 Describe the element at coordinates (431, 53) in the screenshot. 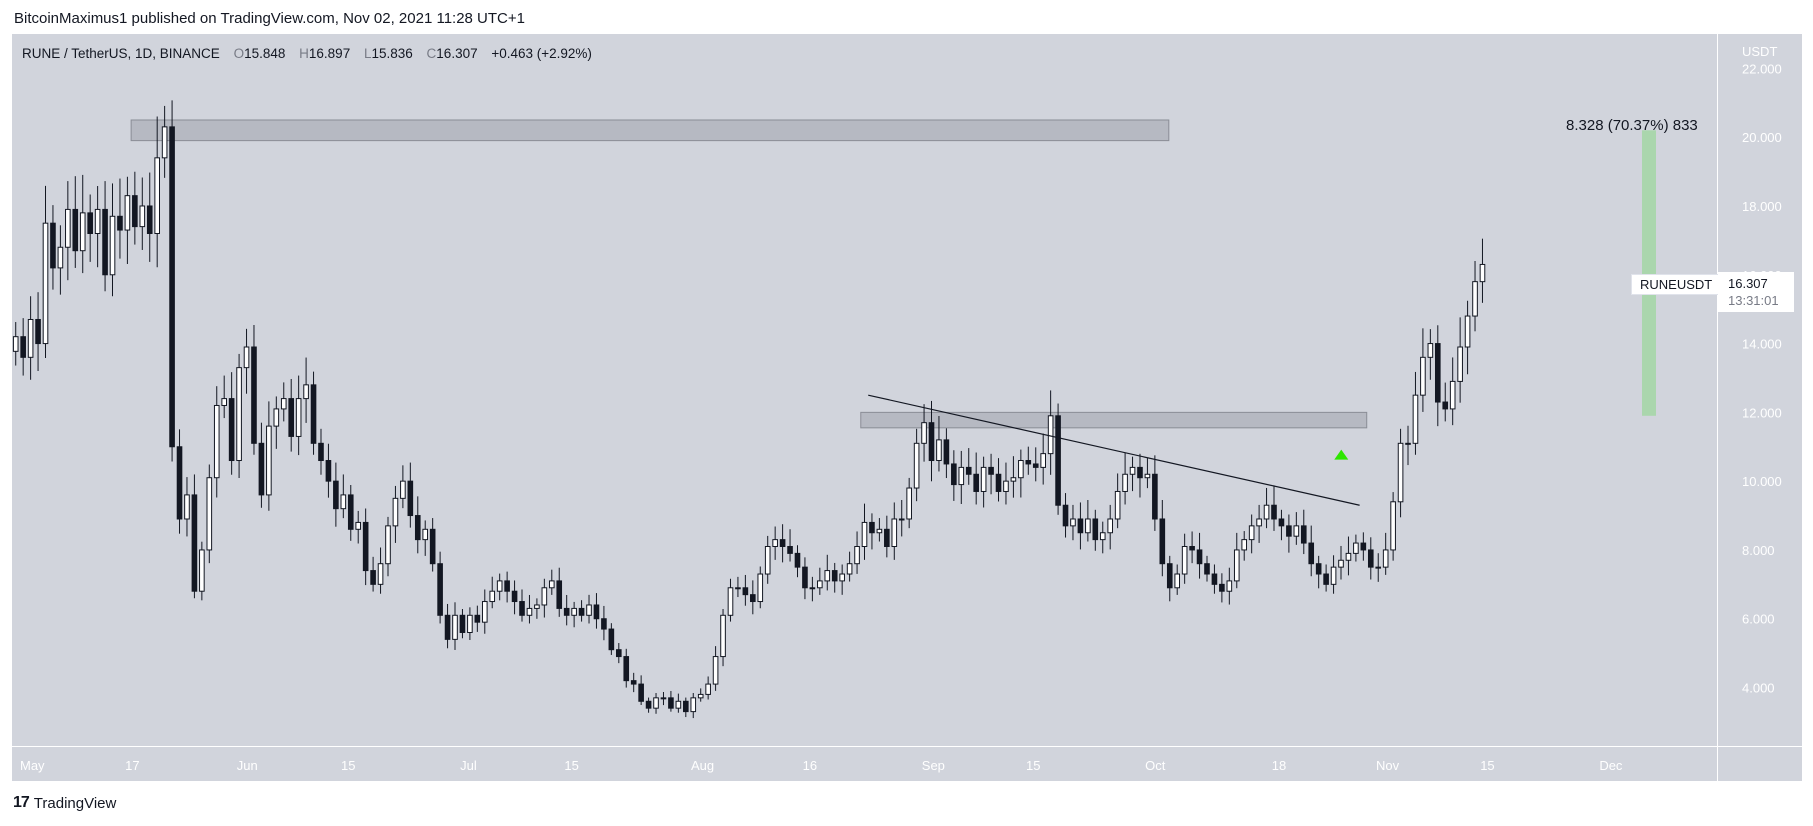

I see `legend-close-label: C` at that location.